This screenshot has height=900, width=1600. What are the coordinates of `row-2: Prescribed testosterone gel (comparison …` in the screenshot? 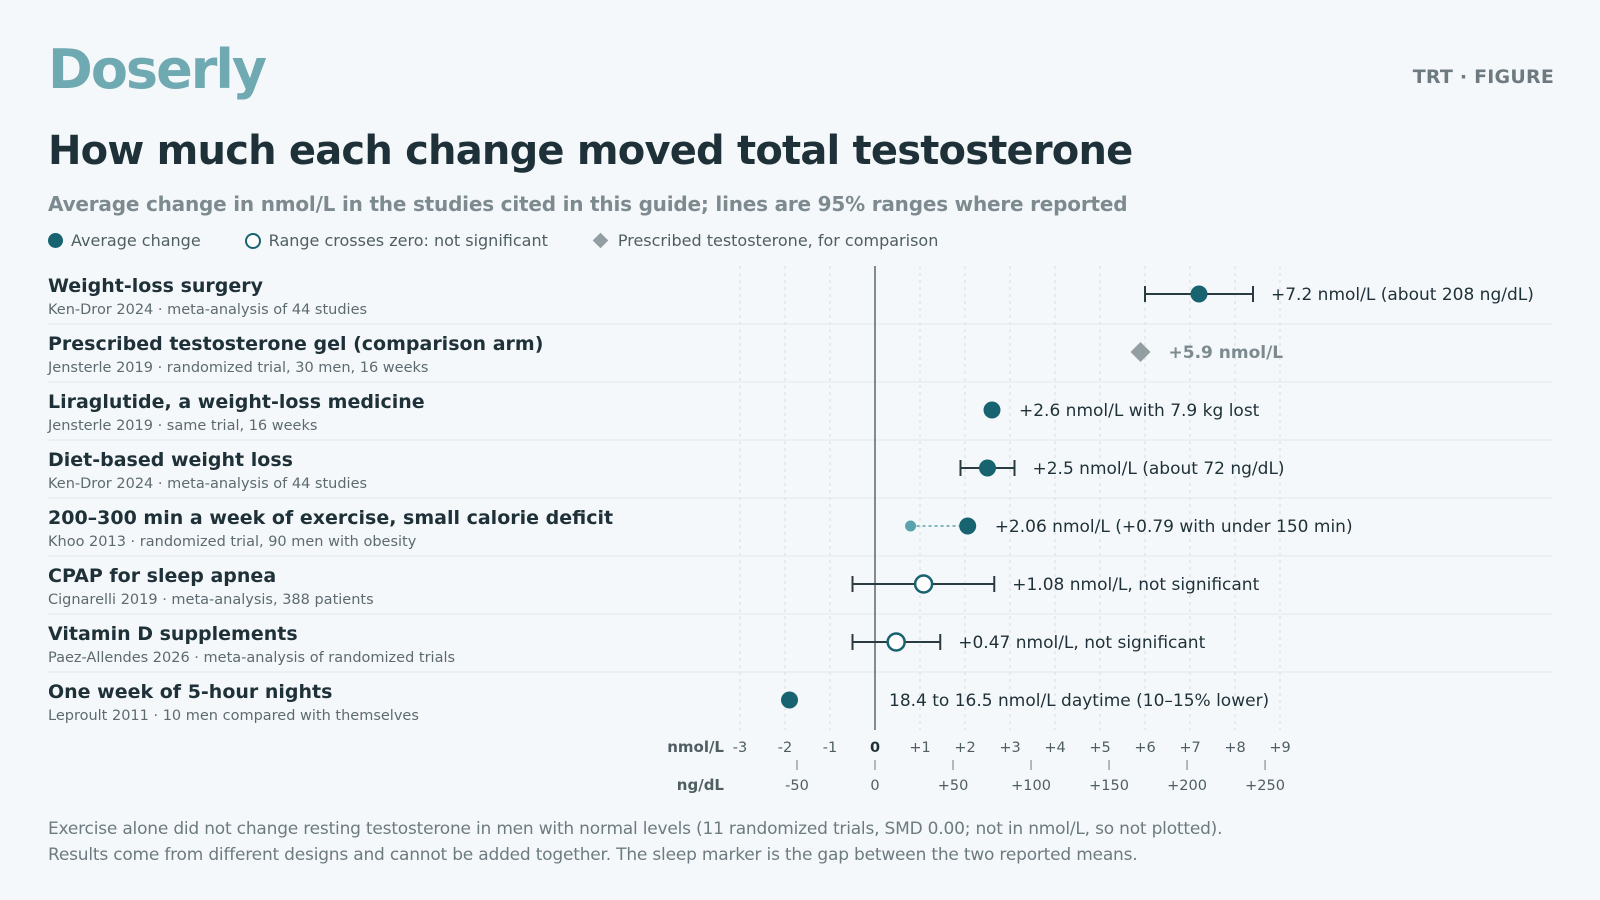 It's located at (665, 354).